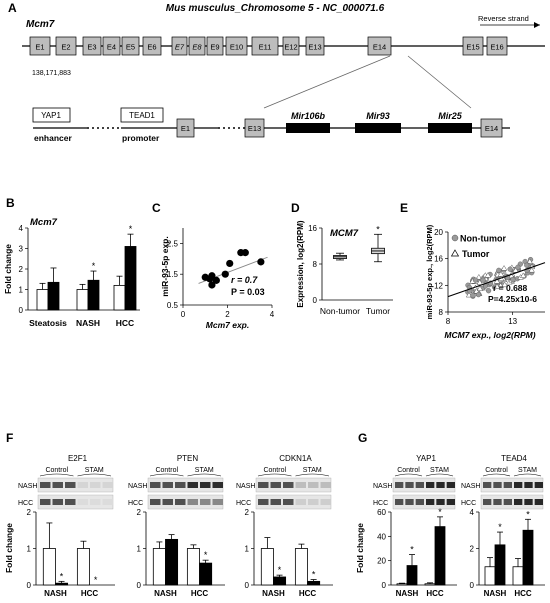 This screenshot has width=550, height=603. Describe the element at coordinates (51, 73) in the screenshot. I see `coordinate-label: 138,171,883` at that location.